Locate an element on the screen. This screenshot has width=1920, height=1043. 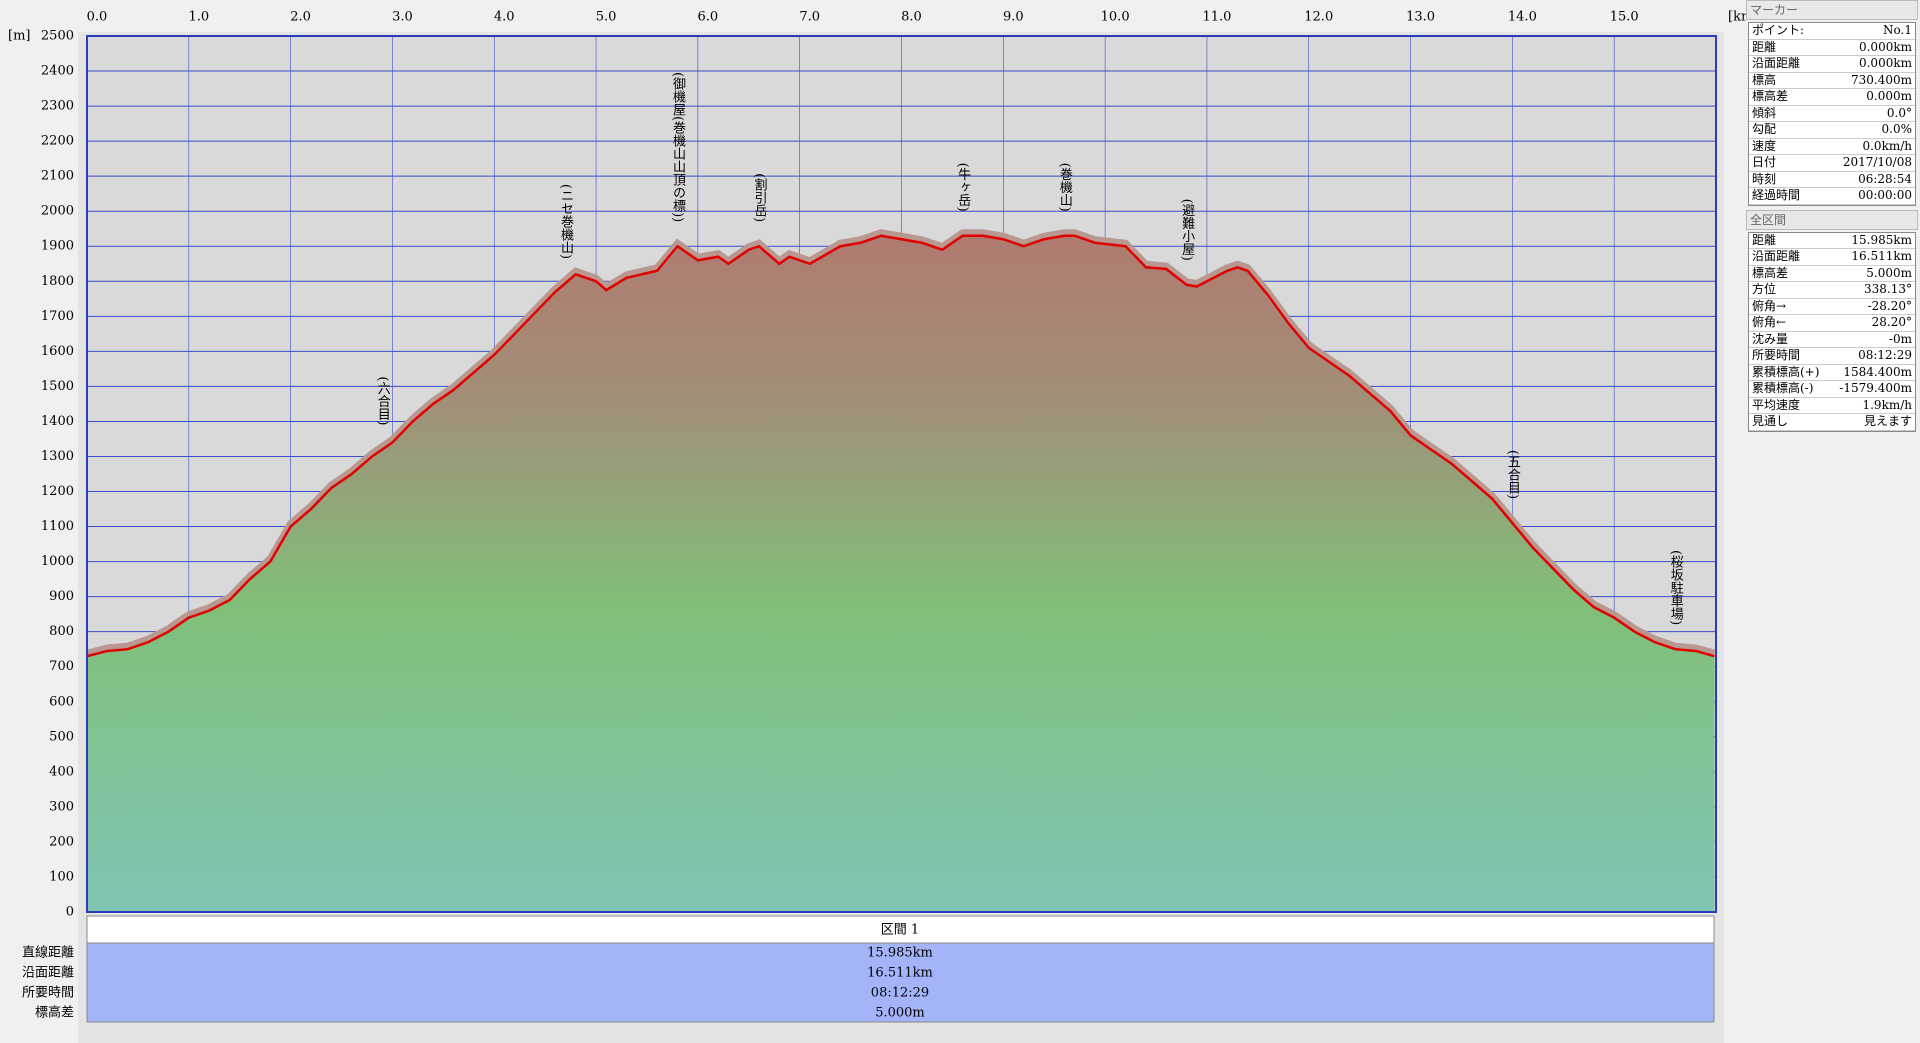
panel-key: ポイント: is located at coordinates (1778, 30).